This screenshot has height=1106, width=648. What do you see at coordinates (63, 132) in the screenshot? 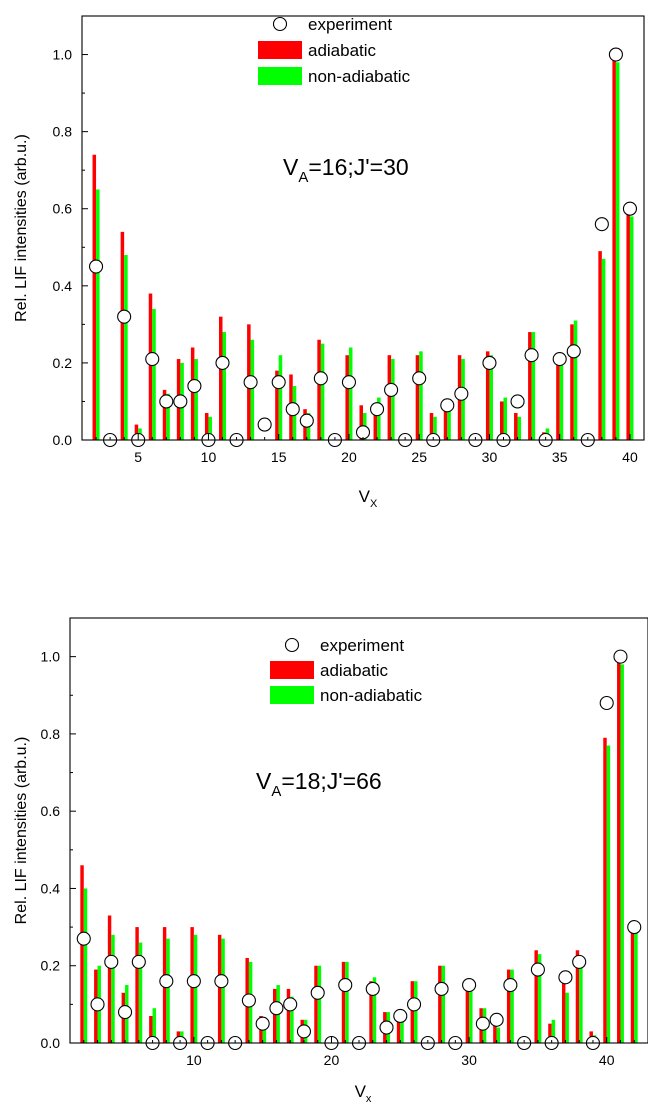
I see `y-tick-label: 0.8` at bounding box center [63, 132].